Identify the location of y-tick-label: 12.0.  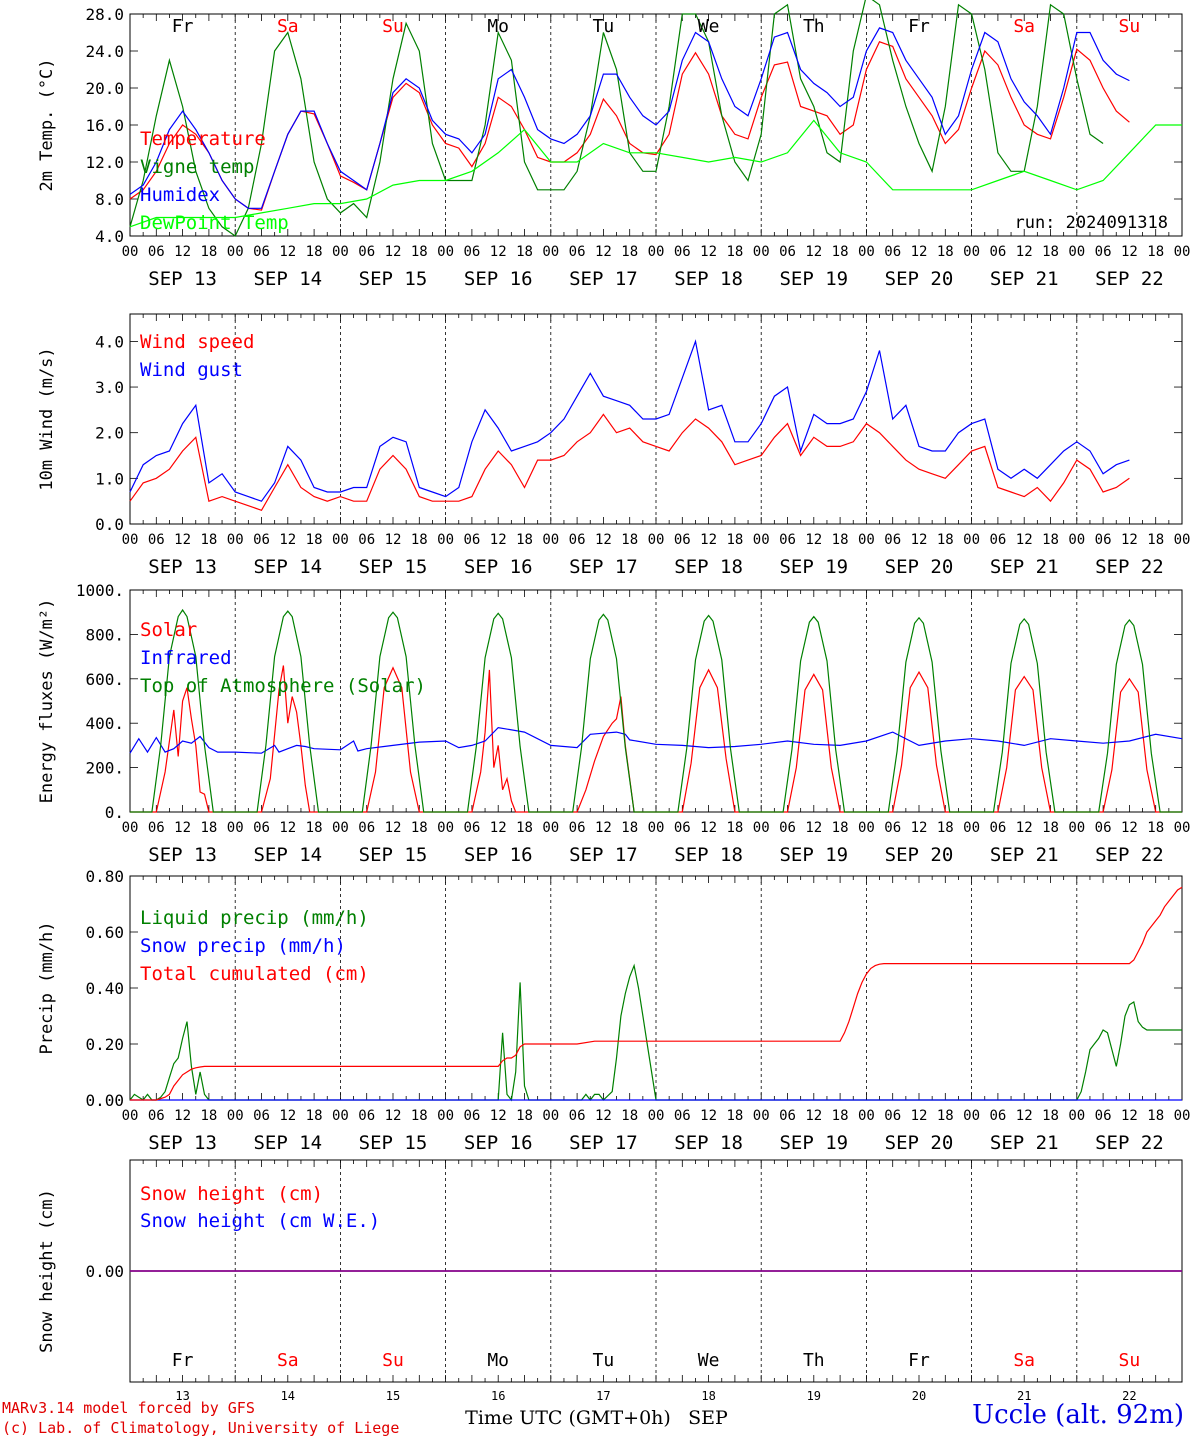
(104, 162).